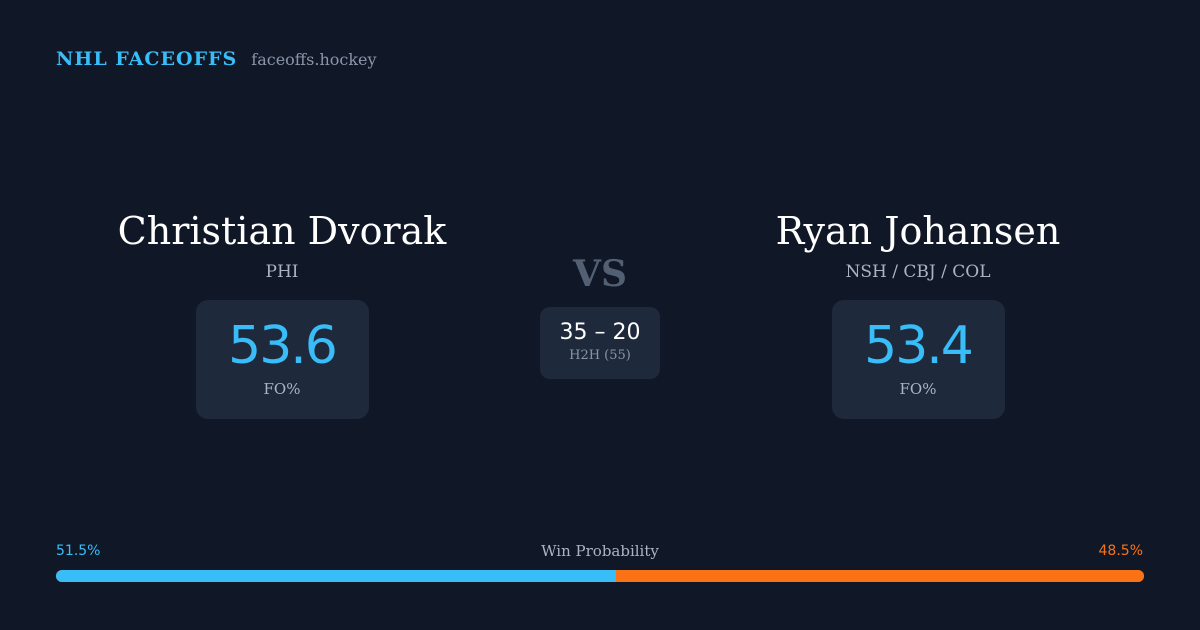 This screenshot has width=1200, height=630. I want to click on head-to-head-score: 35 – 20, so click(600, 332).